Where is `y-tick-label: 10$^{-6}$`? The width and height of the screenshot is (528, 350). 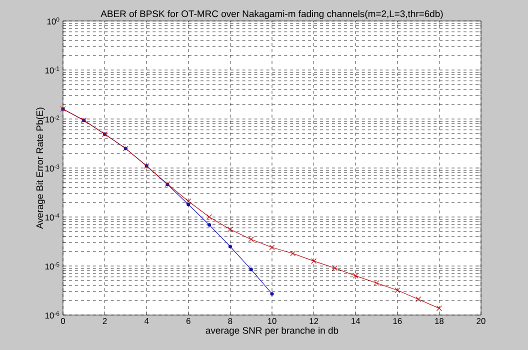
y-tick-label: 10$^{-6}$ is located at coordinates (52, 315).